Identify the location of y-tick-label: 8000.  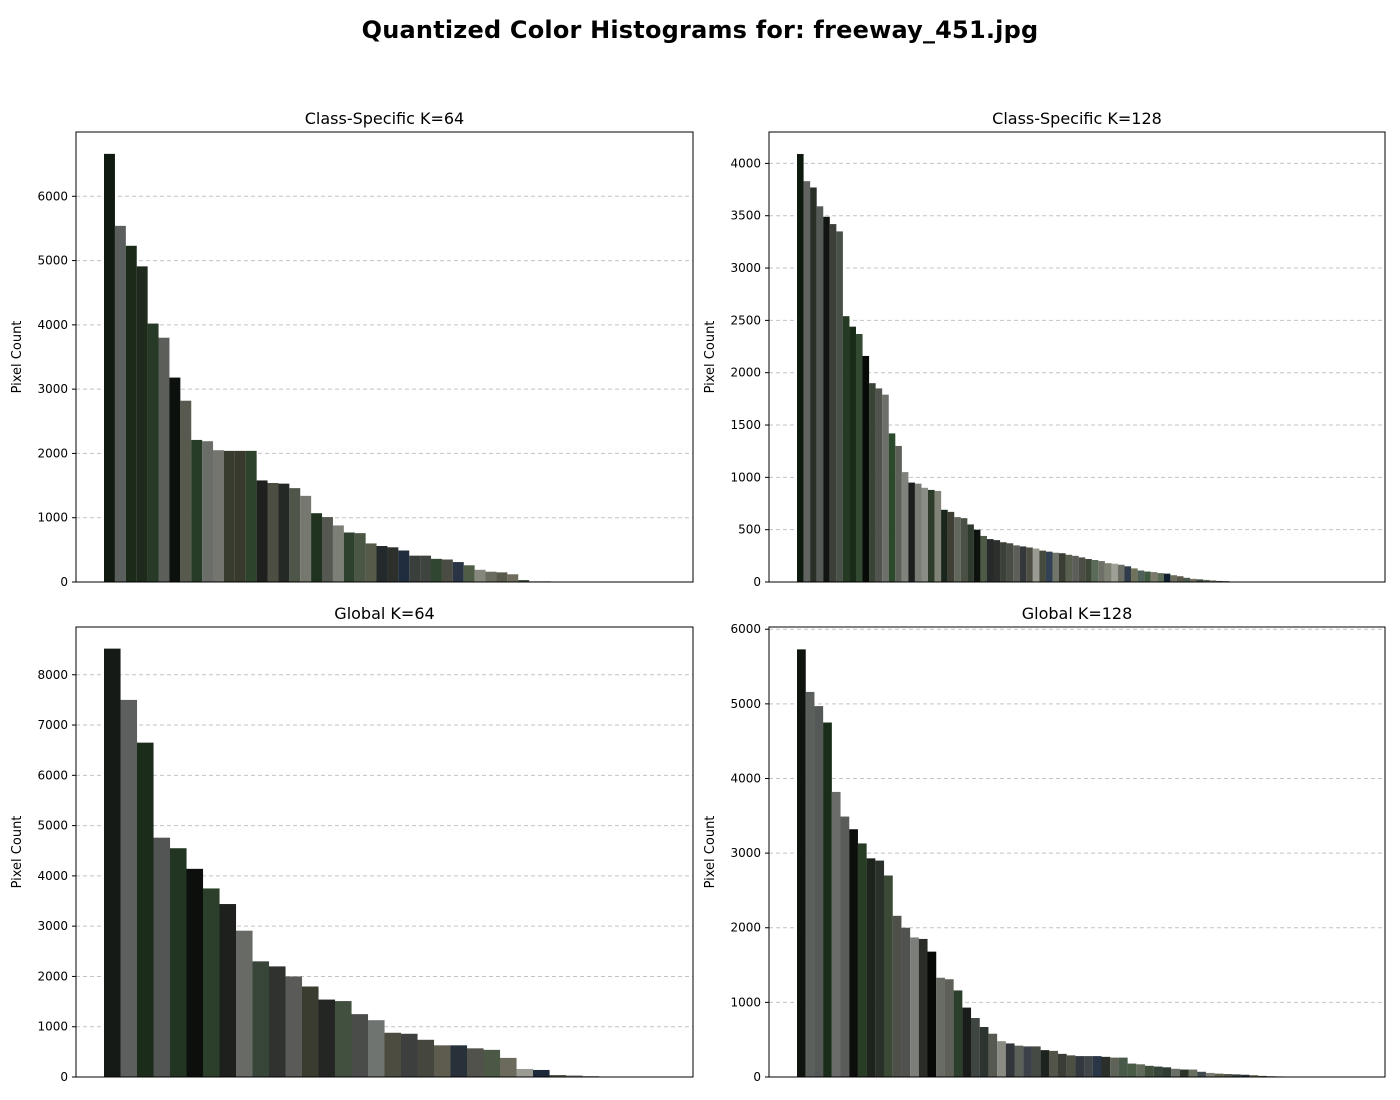
(52, 675).